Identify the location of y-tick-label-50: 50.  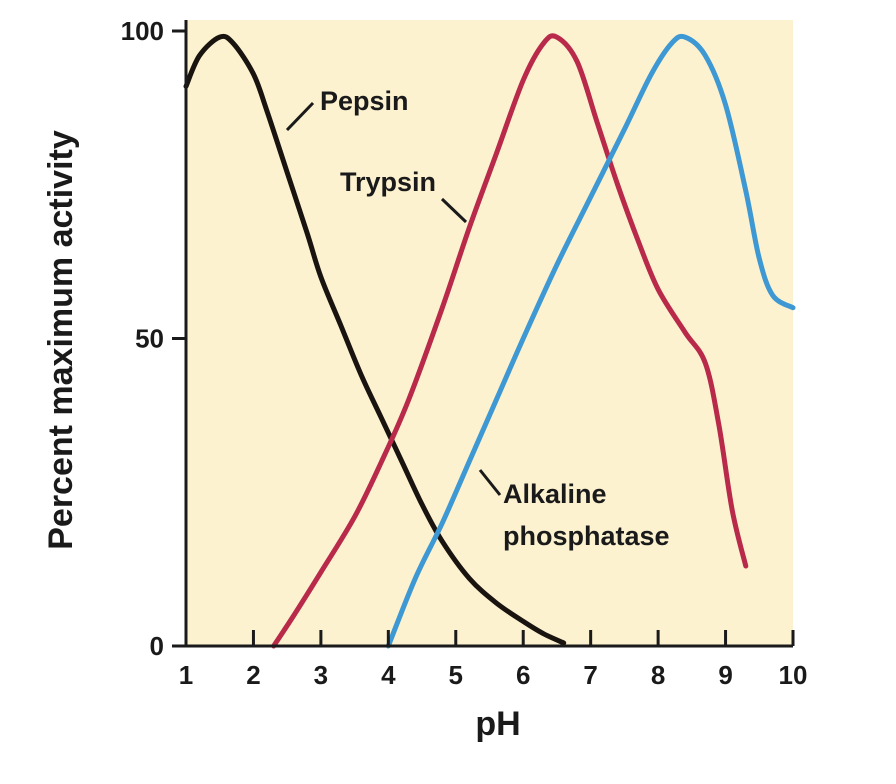
(149, 339).